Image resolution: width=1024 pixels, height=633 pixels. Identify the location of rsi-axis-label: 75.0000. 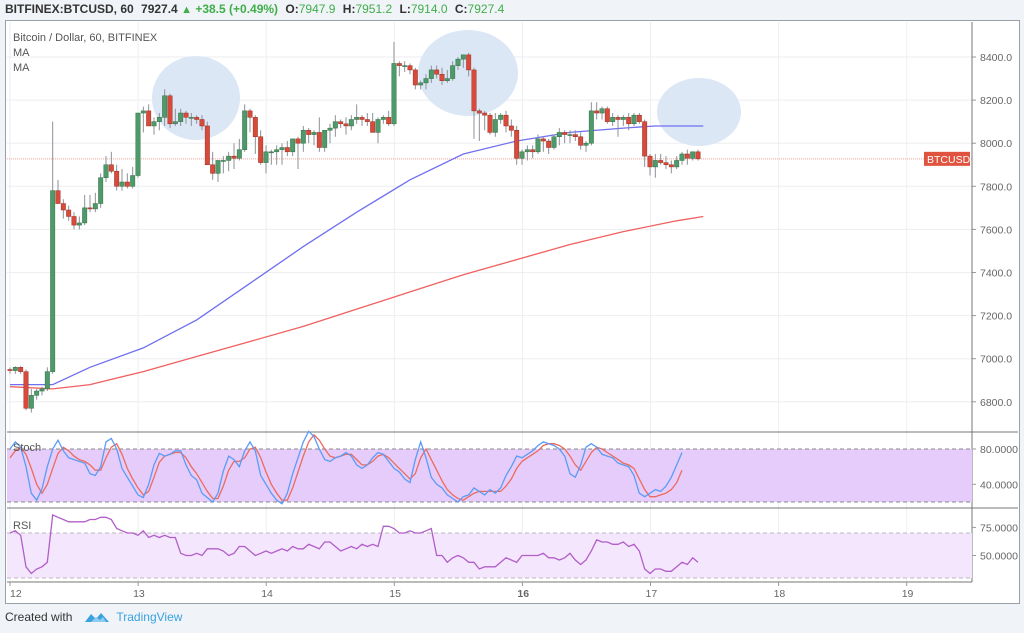
(999, 528).